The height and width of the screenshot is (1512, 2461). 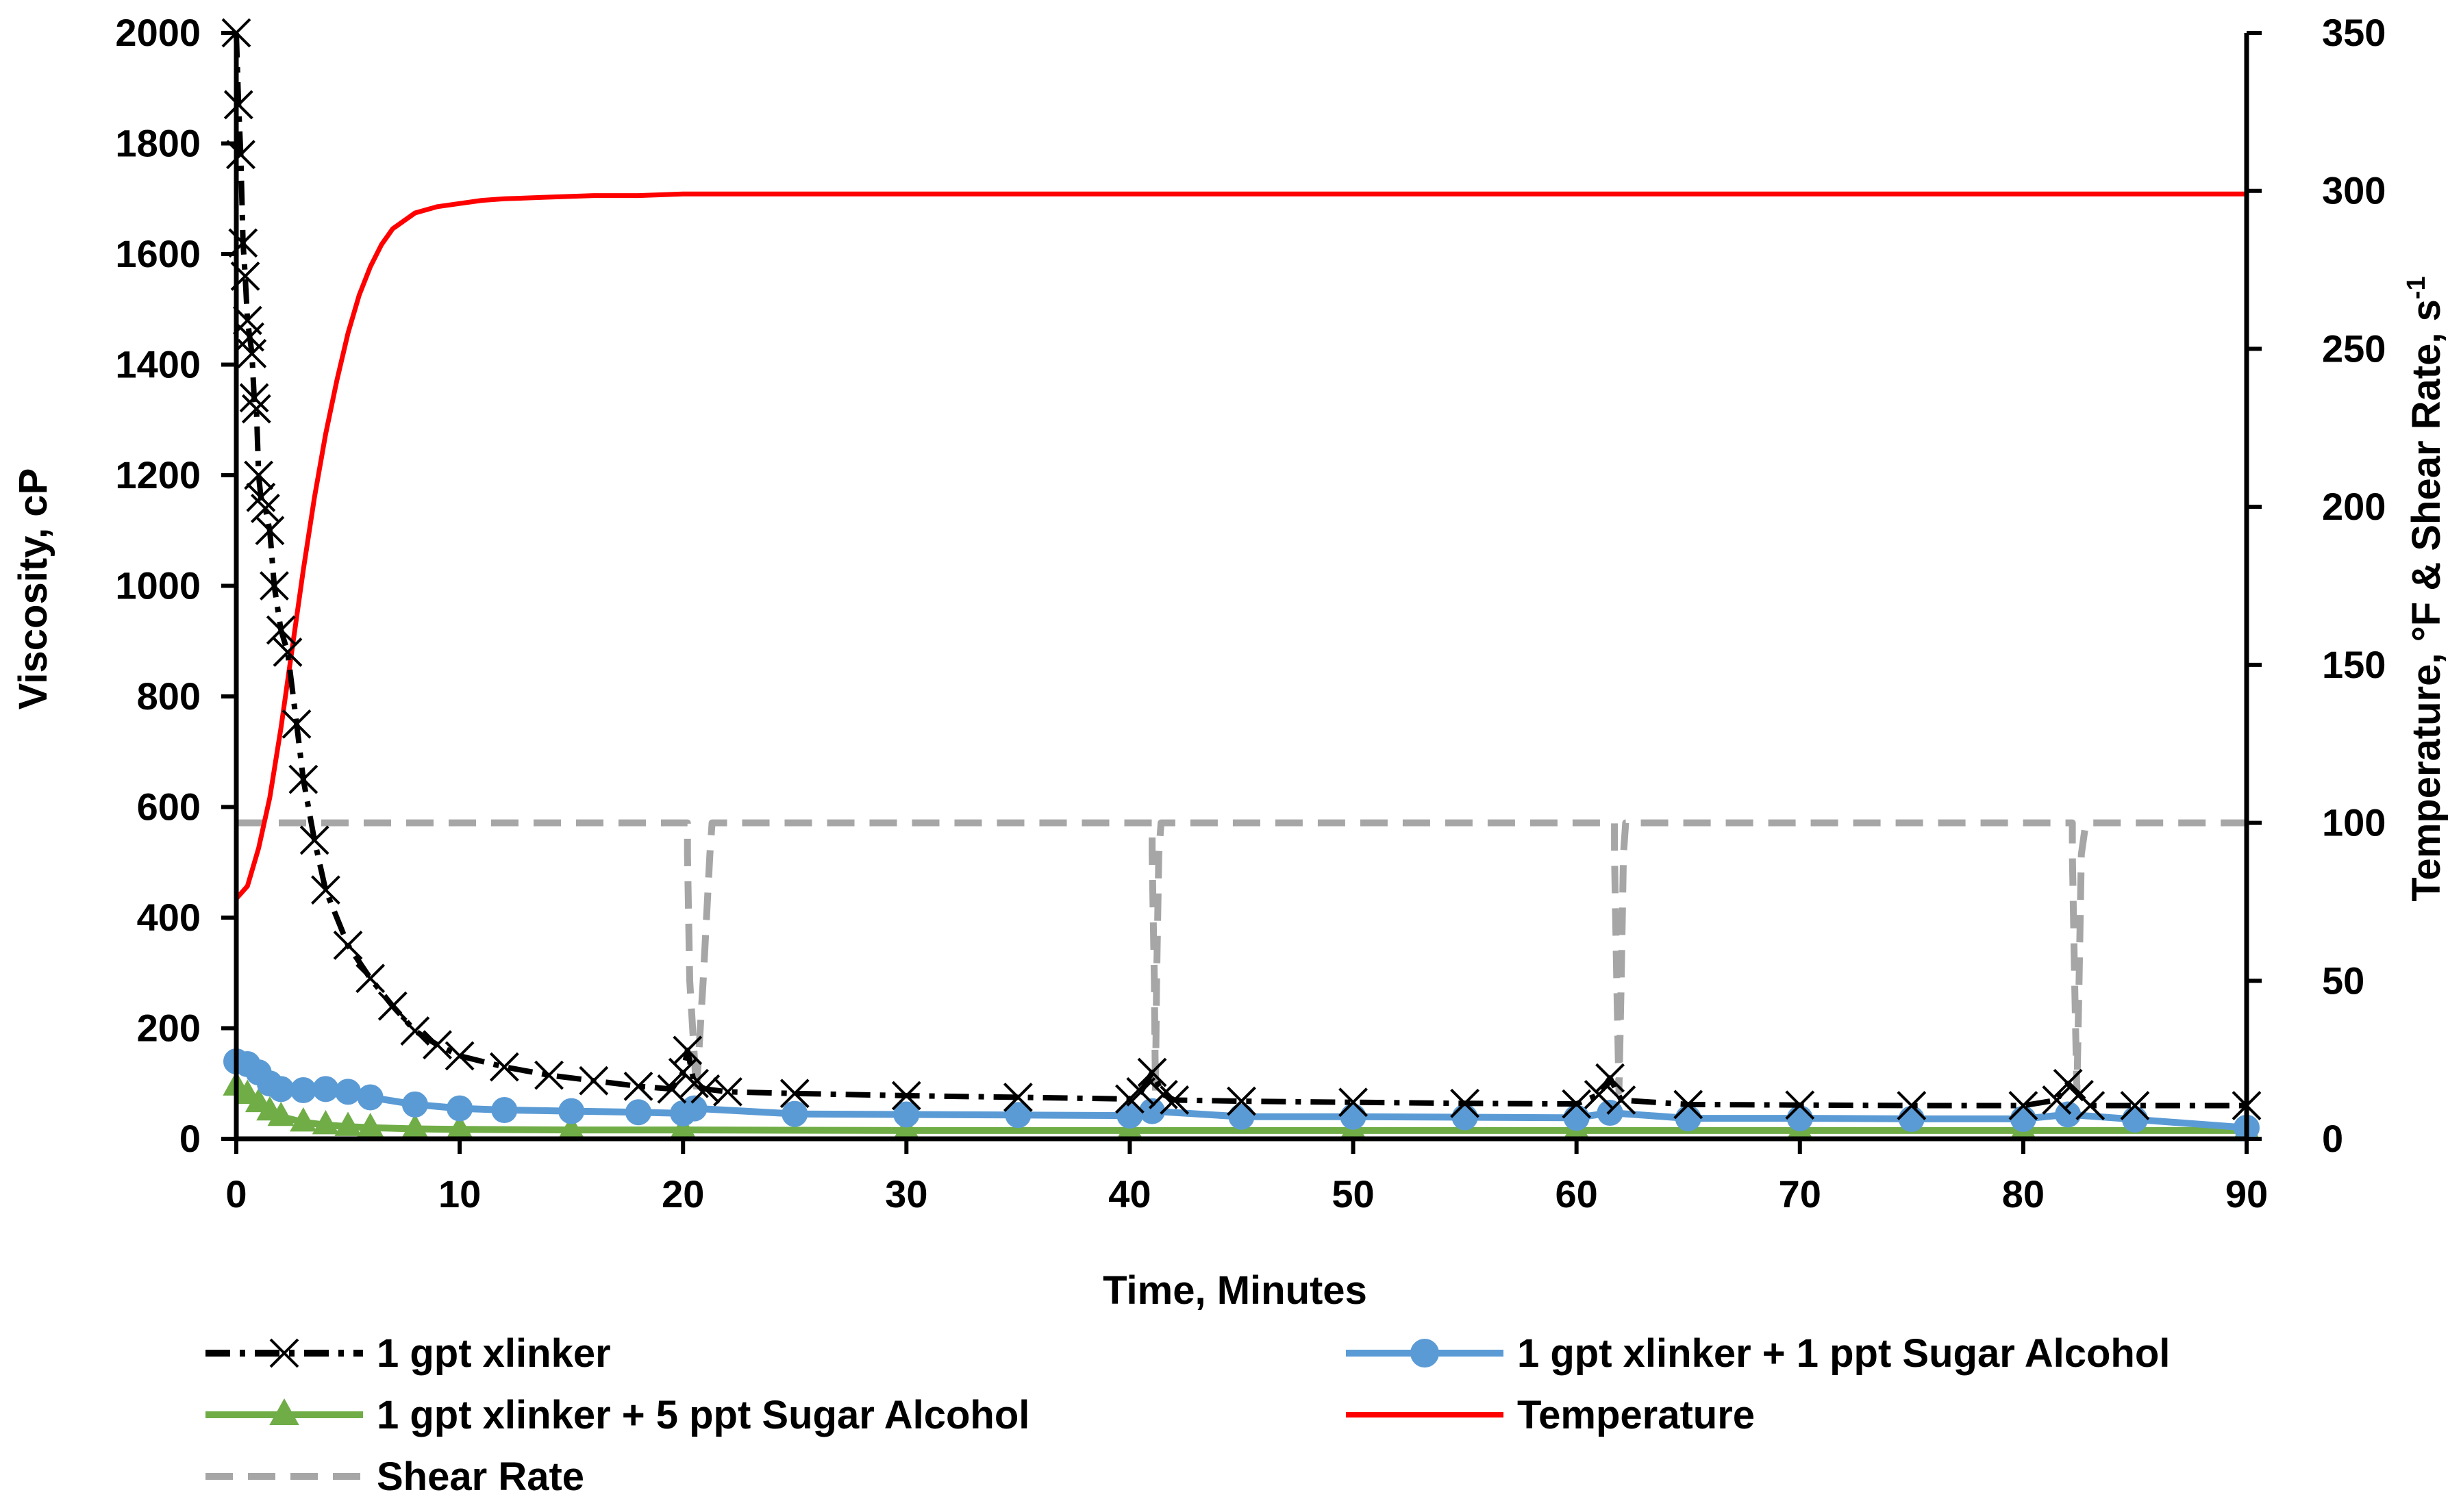 I want to click on y2-tick-label: 350, so click(x=2354, y=32).